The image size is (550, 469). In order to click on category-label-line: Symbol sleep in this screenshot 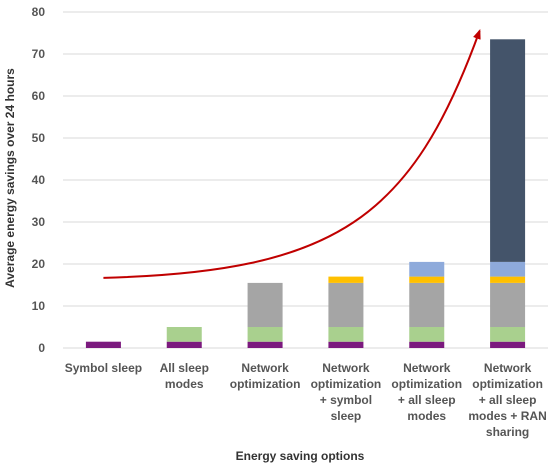, I will do `click(103, 368)`.